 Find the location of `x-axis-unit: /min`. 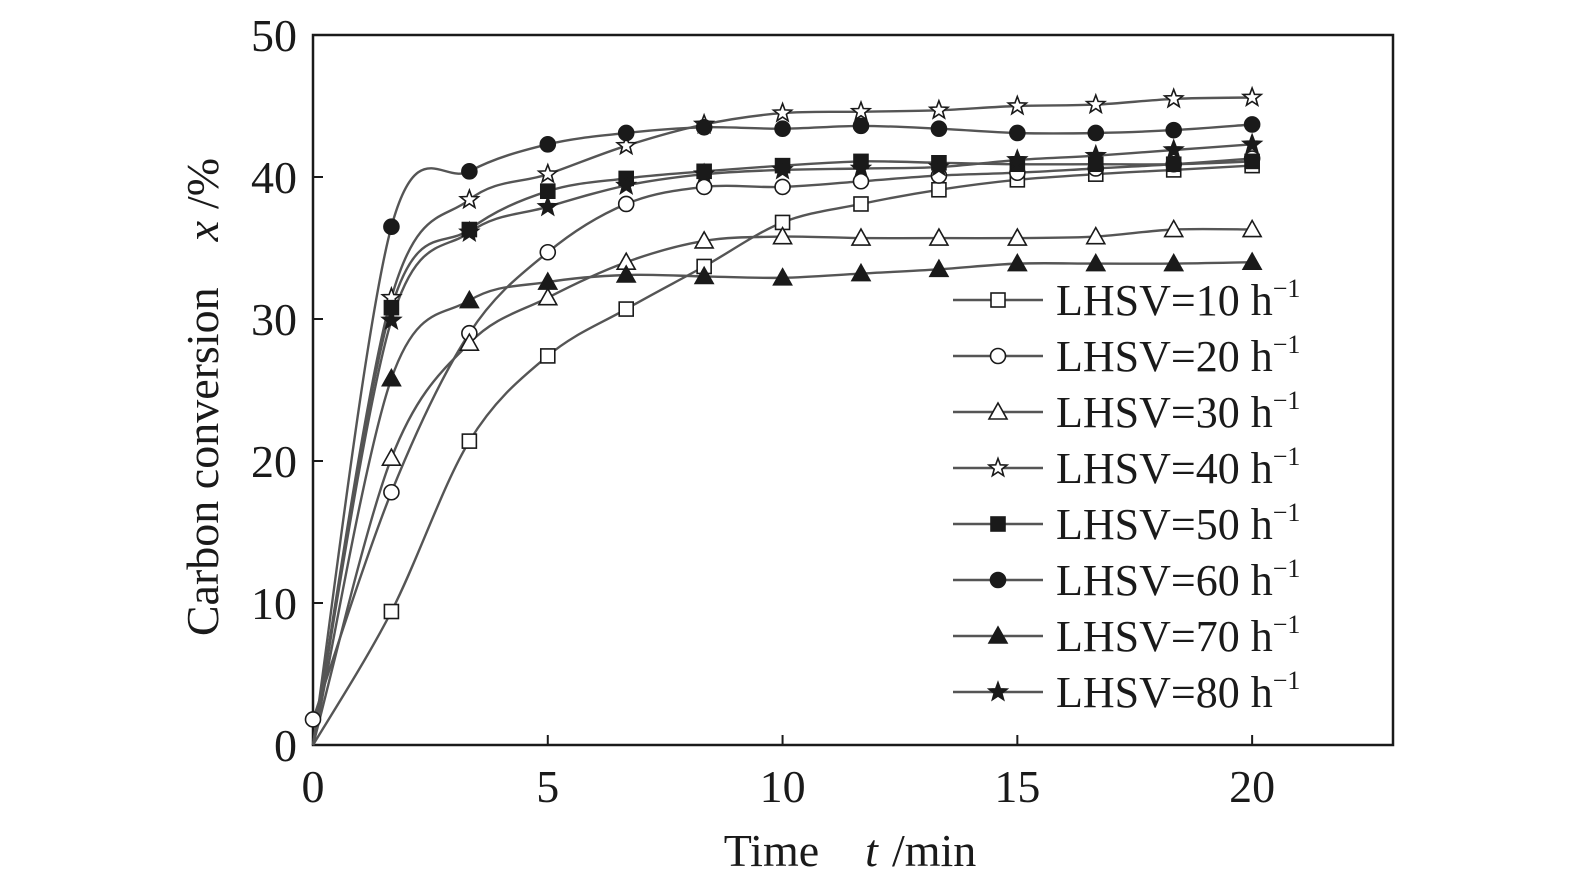

x-axis-unit: /min is located at coordinates (934, 850).